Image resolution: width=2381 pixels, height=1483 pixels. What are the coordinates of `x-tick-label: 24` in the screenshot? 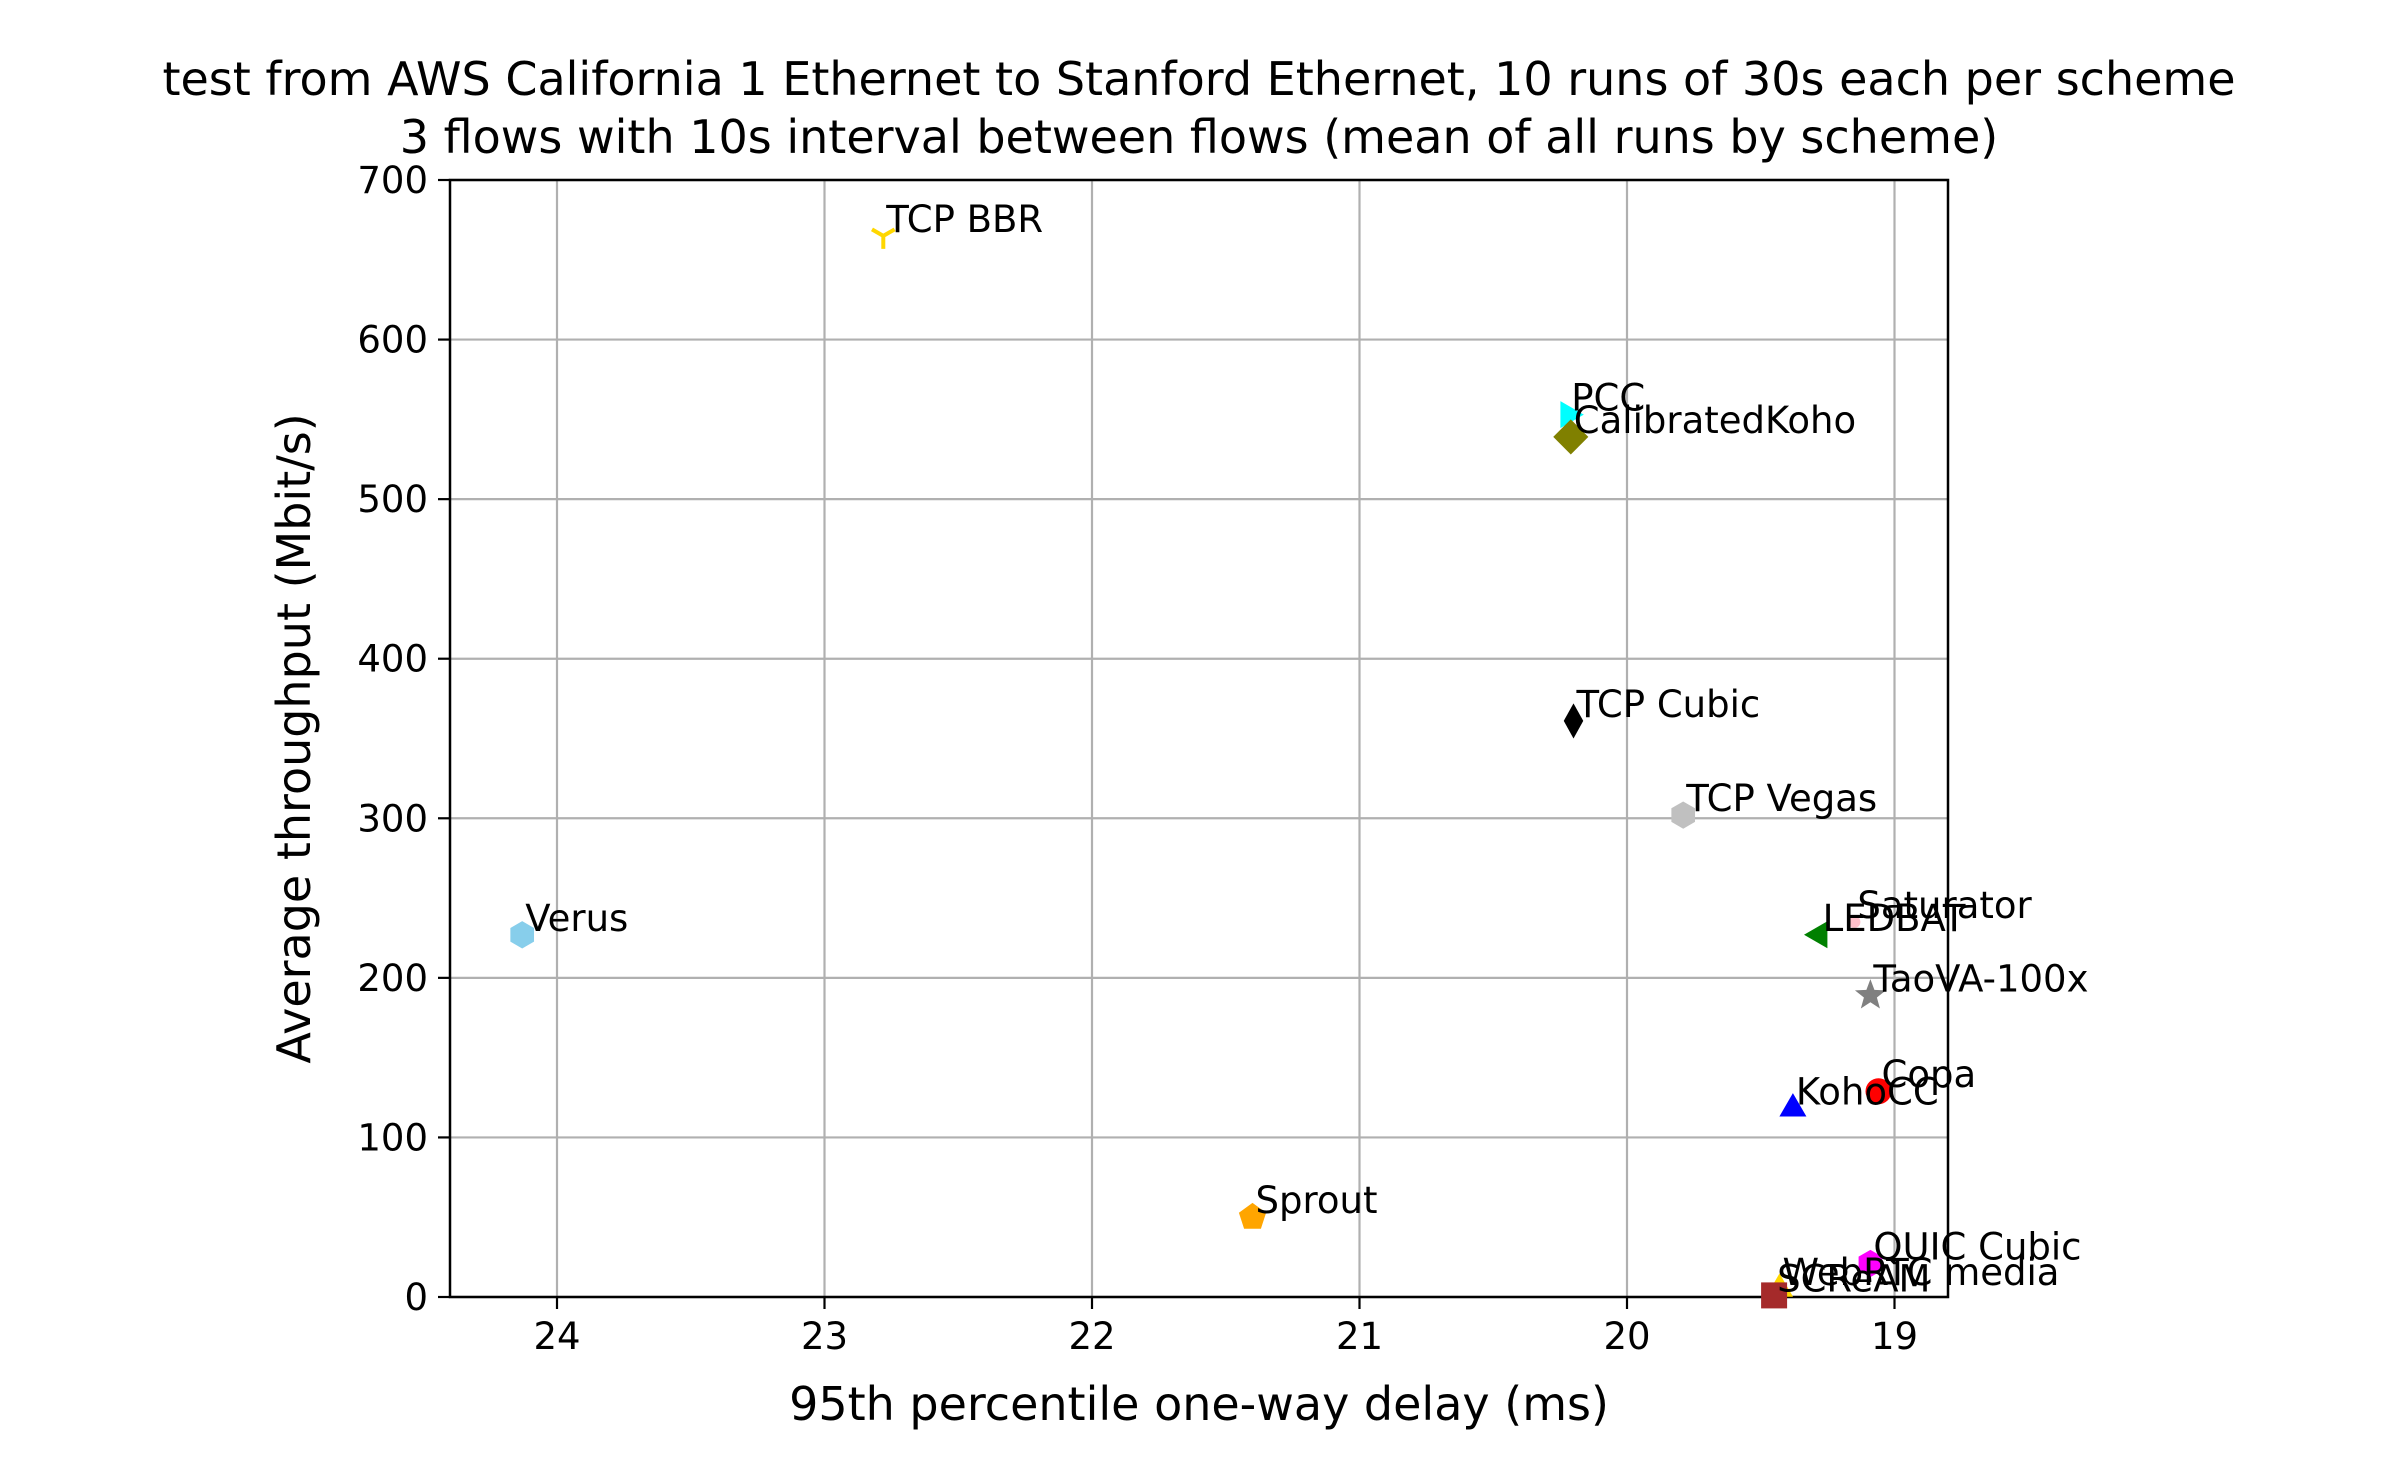 It's located at (556, 1336).